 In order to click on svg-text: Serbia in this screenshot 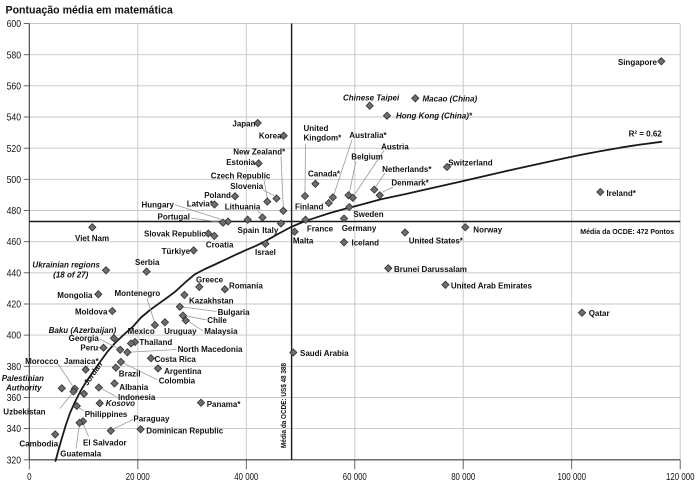, I will do `click(147, 262)`.